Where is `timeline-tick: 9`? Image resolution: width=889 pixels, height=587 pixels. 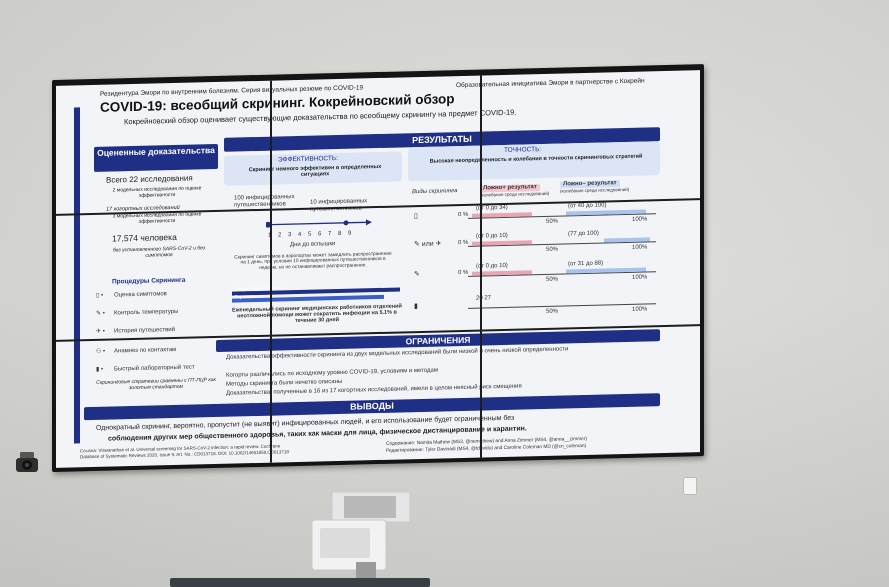 timeline-tick: 9 is located at coordinates (350, 233).